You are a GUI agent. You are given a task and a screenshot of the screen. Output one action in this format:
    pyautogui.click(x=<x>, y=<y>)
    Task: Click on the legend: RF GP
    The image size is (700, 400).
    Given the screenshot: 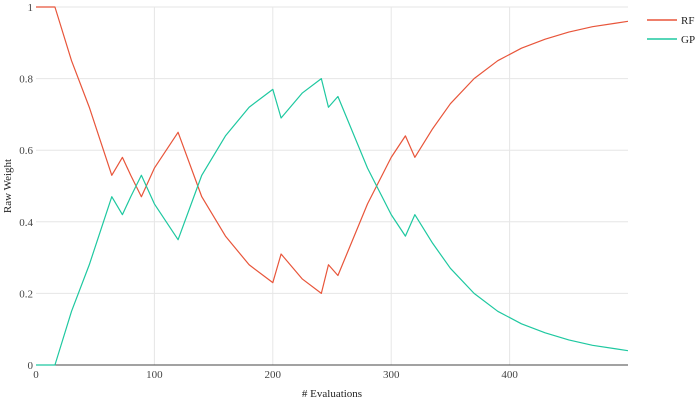 What is the action you would take?
    pyautogui.click(x=671, y=30)
    